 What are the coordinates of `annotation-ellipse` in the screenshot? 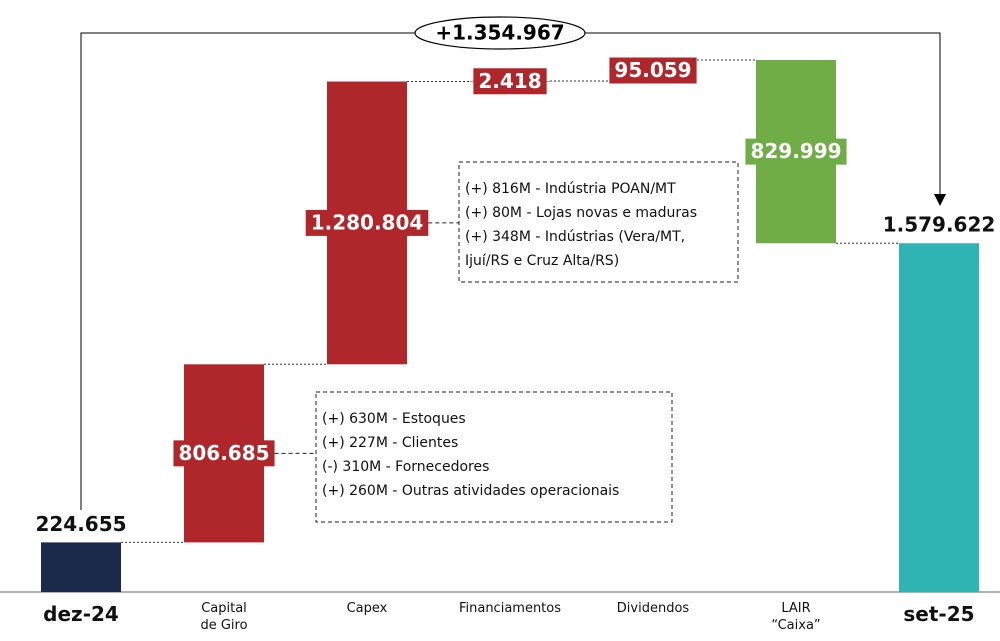 It's located at (500, 33).